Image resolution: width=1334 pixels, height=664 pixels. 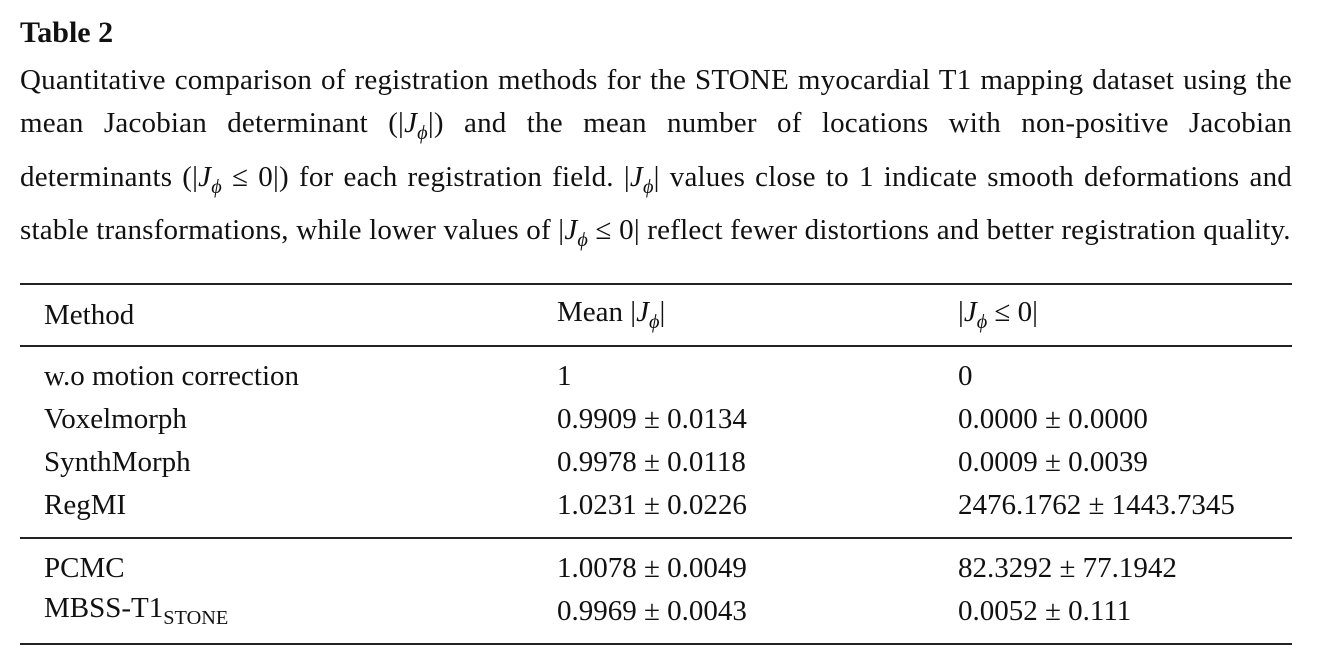 What do you see at coordinates (652, 568) in the screenshot?
I see `text-run: 1.0078 ± 0.0049` at bounding box center [652, 568].